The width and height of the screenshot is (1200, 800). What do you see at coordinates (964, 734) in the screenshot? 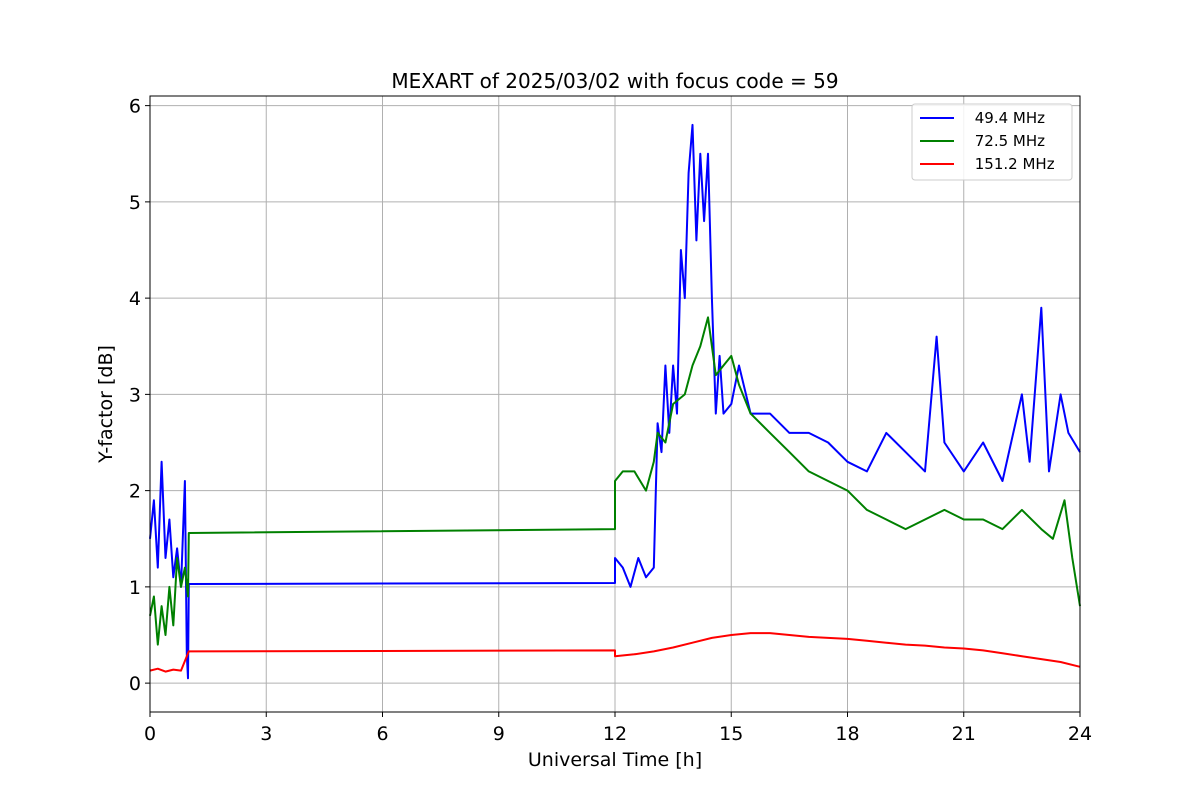
I see `x-tick-label: 21` at bounding box center [964, 734].